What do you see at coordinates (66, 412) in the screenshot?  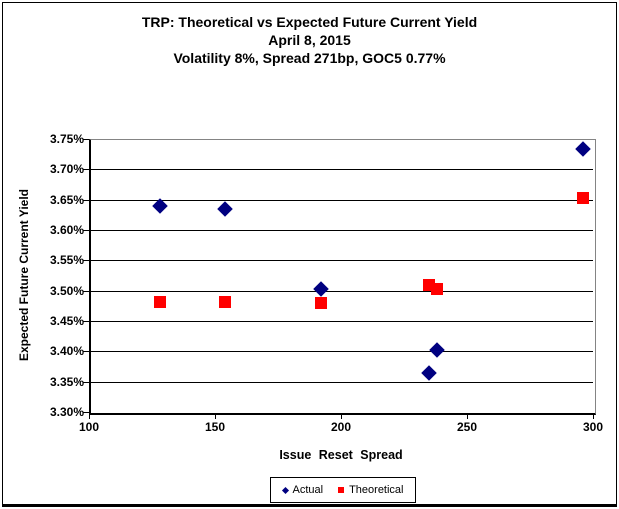 I see `y-tick-label: 3.30%` at bounding box center [66, 412].